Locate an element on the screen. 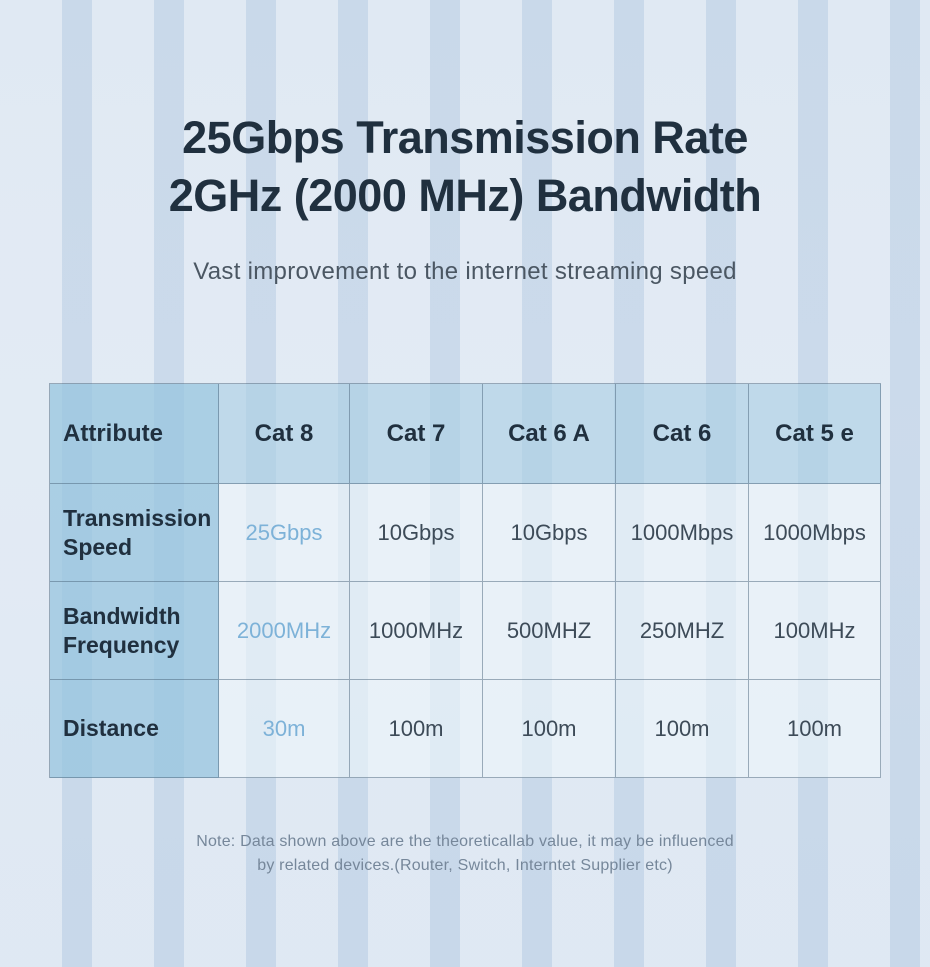 The height and width of the screenshot is (967, 930). column-header-cat5e: Cat 5 e is located at coordinates (815, 434).